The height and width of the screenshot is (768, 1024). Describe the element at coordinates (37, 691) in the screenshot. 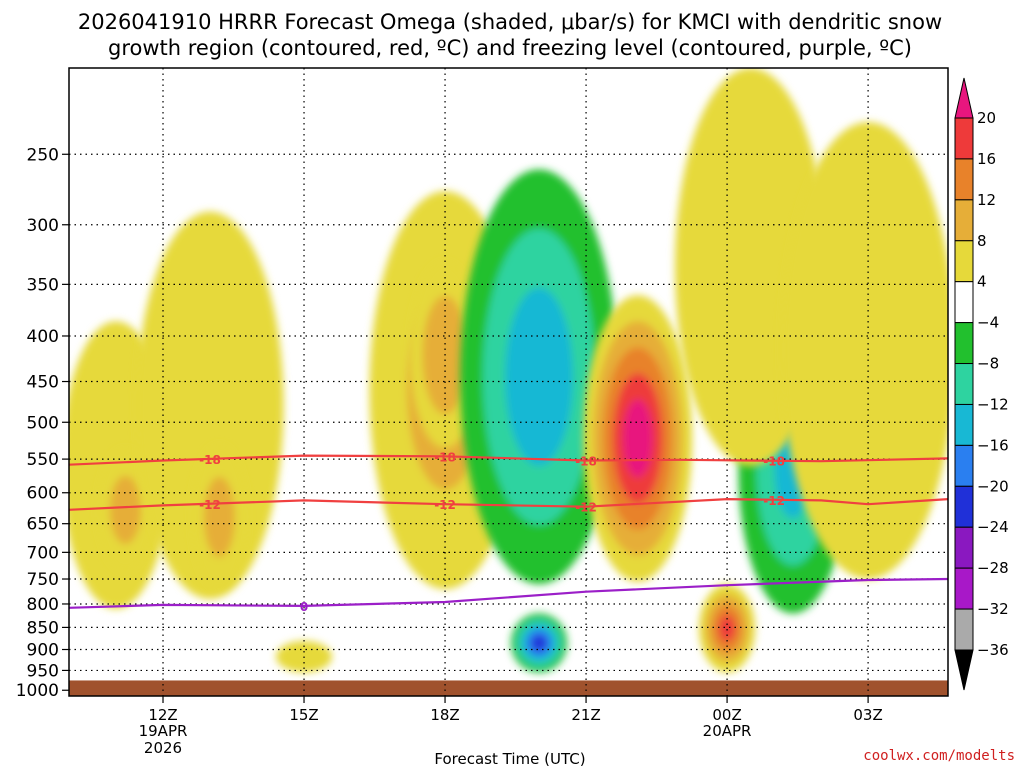

I see `y-tick-label-1000: 1000` at that location.